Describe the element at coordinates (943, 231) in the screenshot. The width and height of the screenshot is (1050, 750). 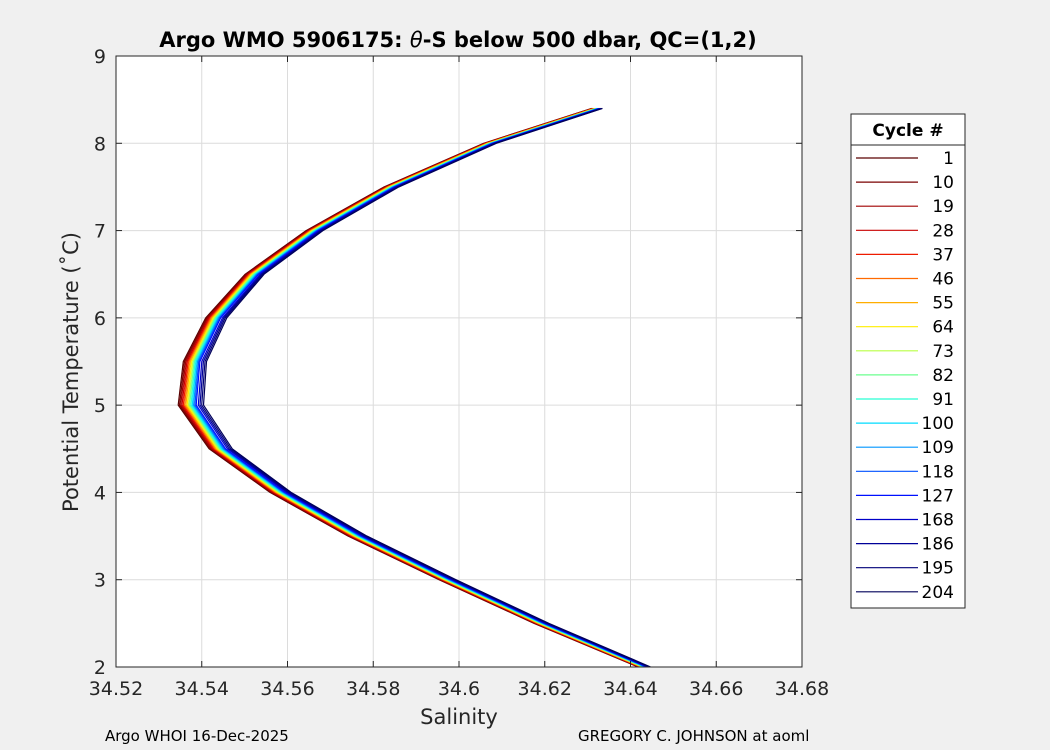
I see `legend-label-28: 28` at that location.